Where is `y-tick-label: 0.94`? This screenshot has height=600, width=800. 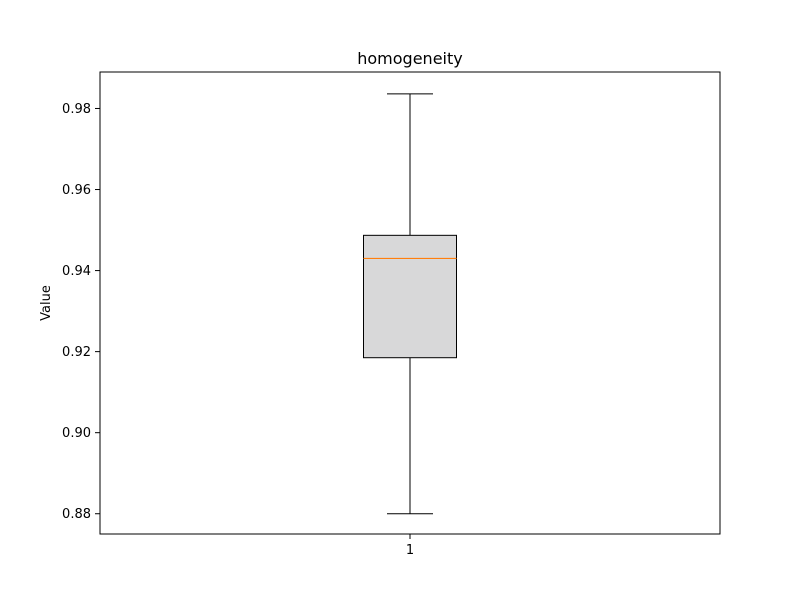
y-tick-label: 0.94 is located at coordinates (76, 271).